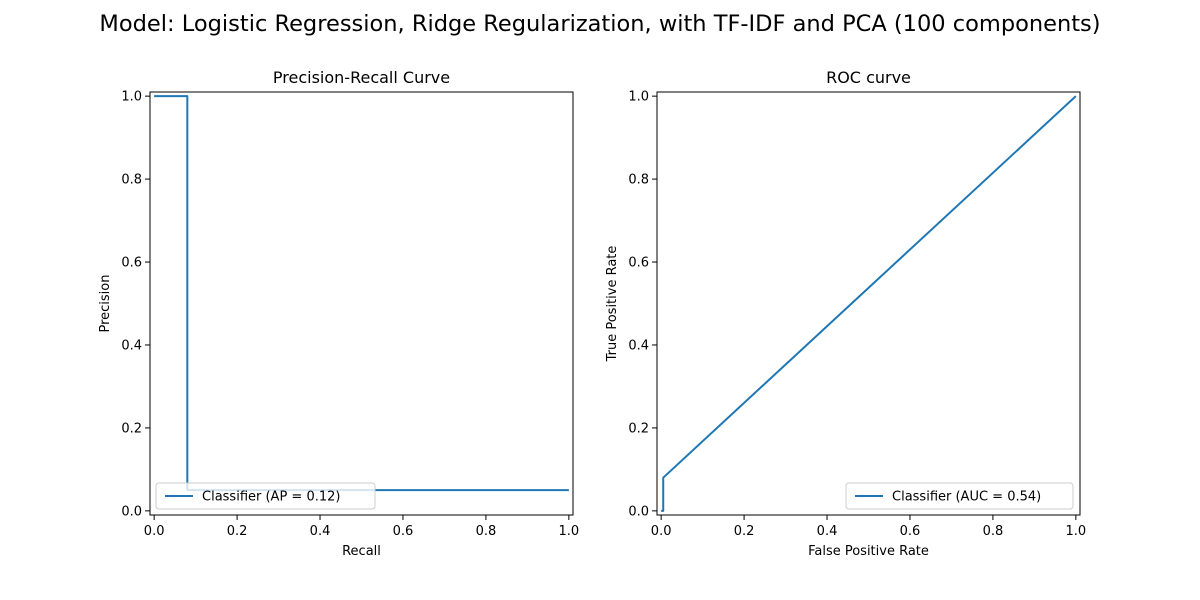 The width and height of the screenshot is (1200, 600). What do you see at coordinates (966, 497) in the screenshot?
I see `legend-label: Classifier (AUC = 0.54)` at bounding box center [966, 497].